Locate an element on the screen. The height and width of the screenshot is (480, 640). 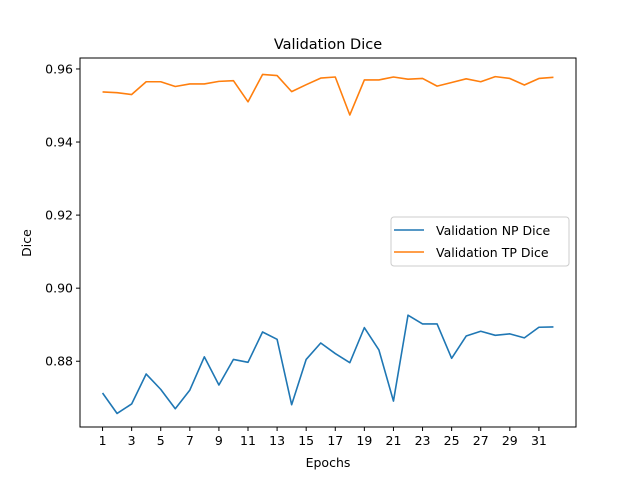
x-tick-label: 13 is located at coordinates (277, 440).